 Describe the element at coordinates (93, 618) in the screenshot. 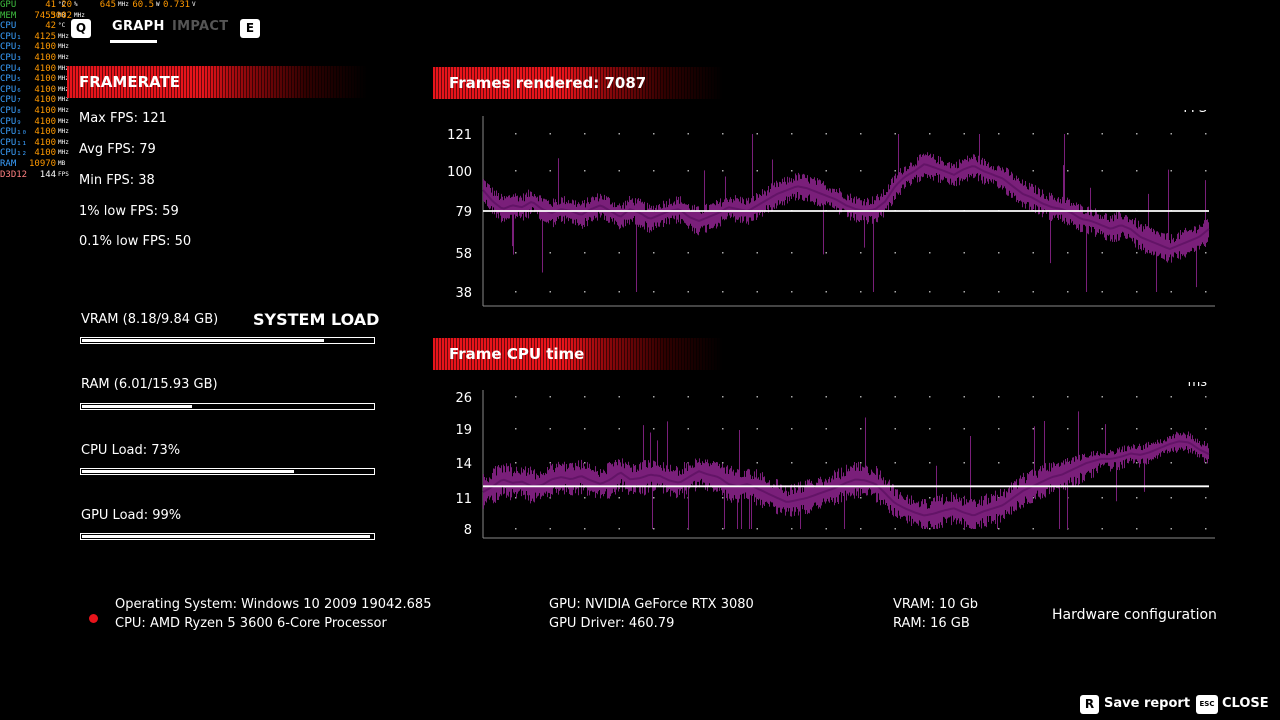

I see `status-dot` at that location.